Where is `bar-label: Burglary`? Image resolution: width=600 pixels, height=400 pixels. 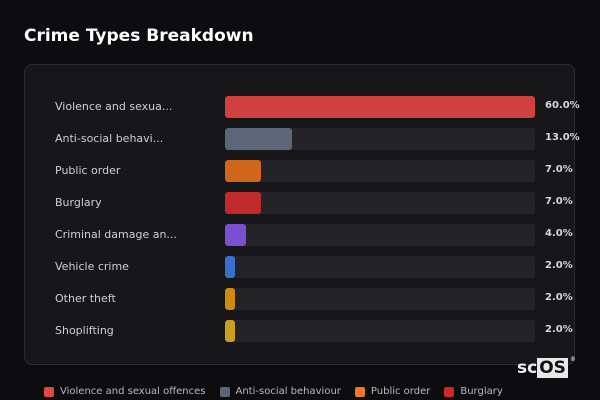 bar-label: Burglary is located at coordinates (78, 202).